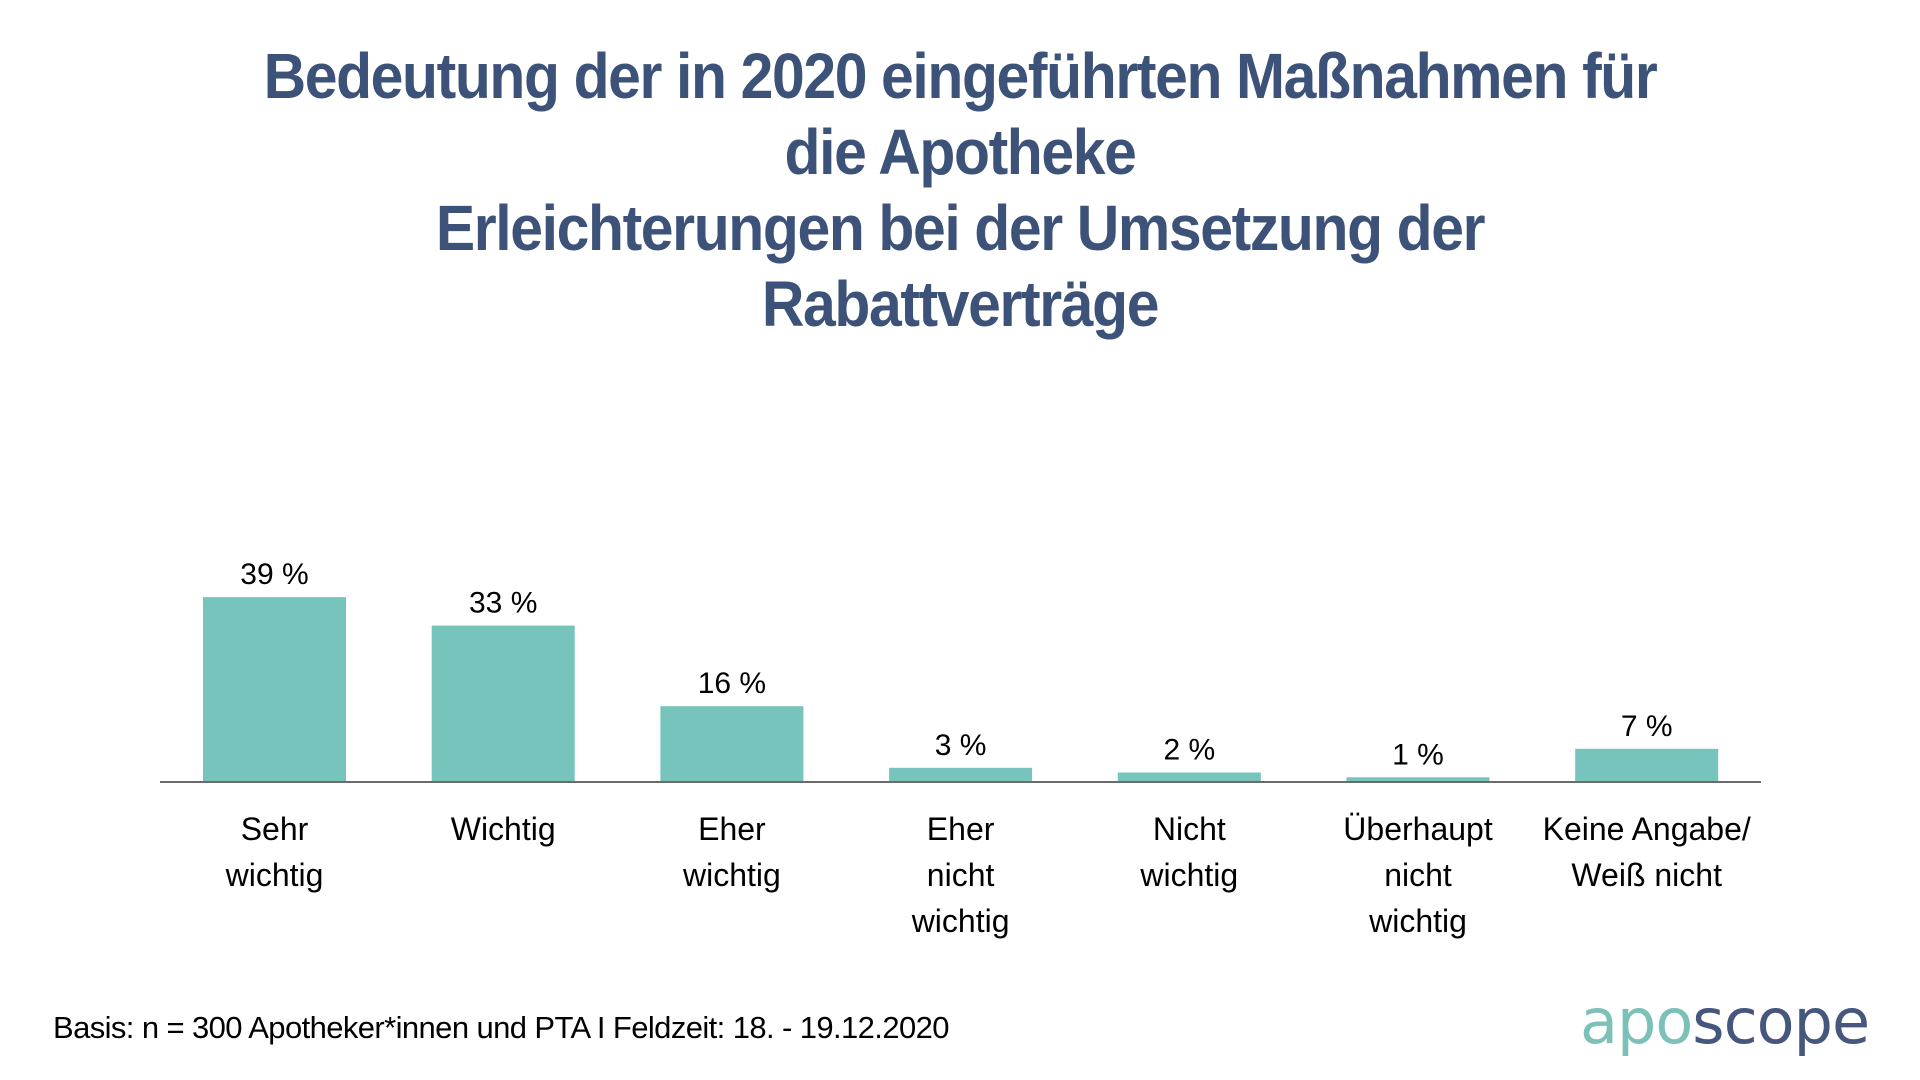  I want to click on category-label: Überhaupt nicht wichtig, so click(1418, 875).